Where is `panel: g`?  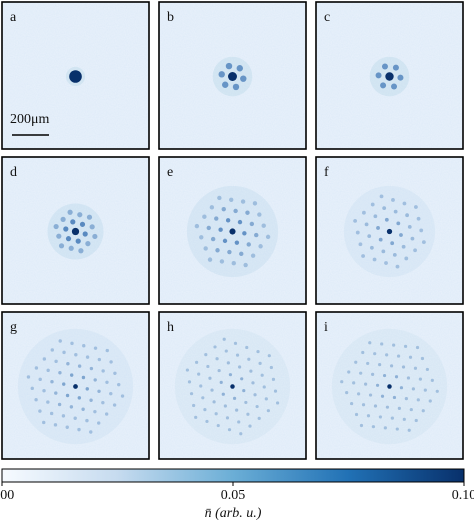
panel: g is located at coordinates (75, 385).